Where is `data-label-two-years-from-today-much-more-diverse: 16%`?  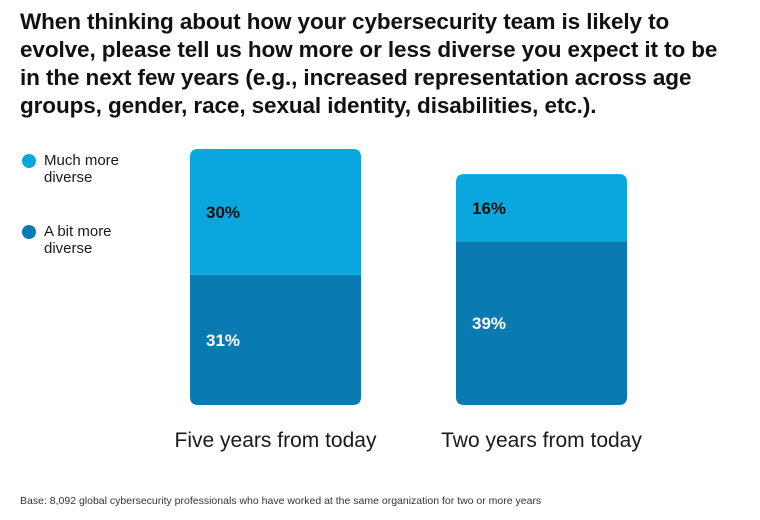
data-label-two-years-from-today-much-more-diverse: 16% is located at coordinates (489, 208).